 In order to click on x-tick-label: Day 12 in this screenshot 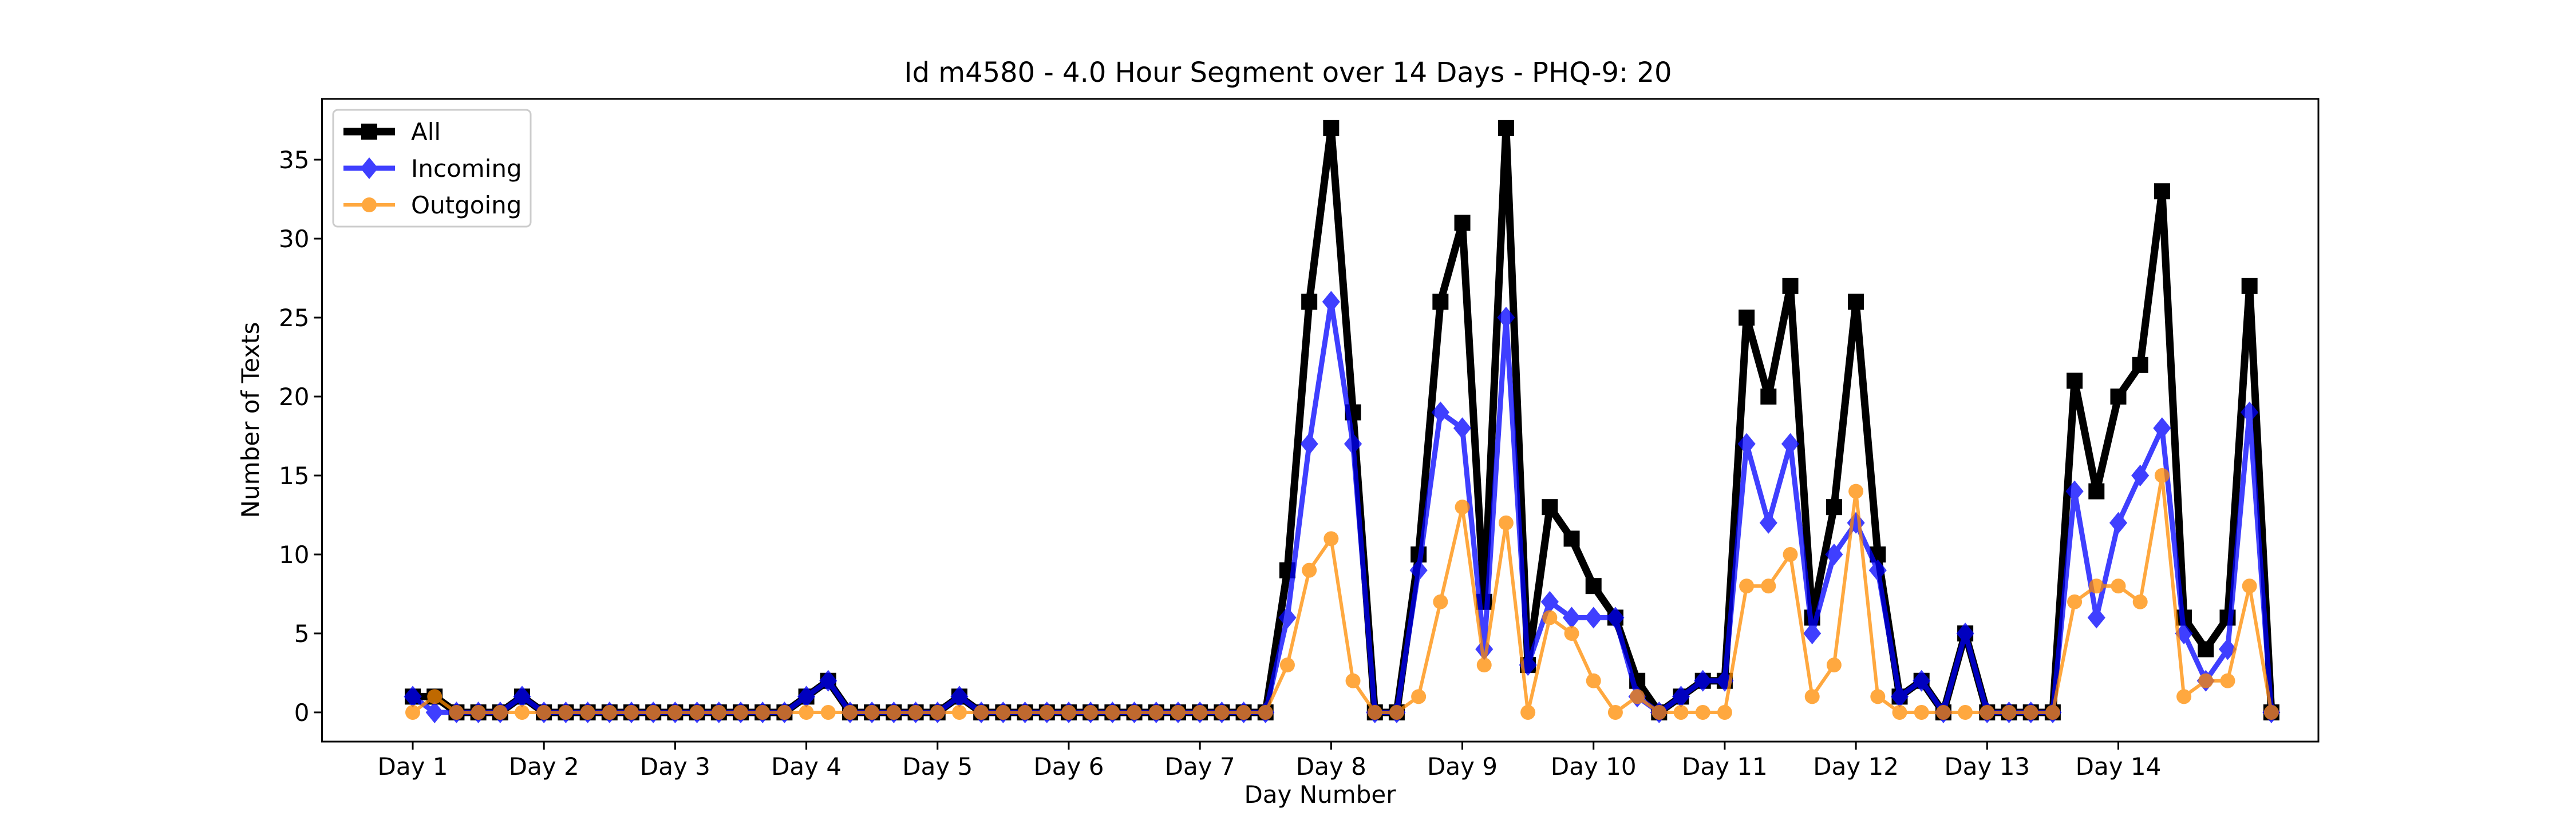, I will do `click(1856, 766)`.